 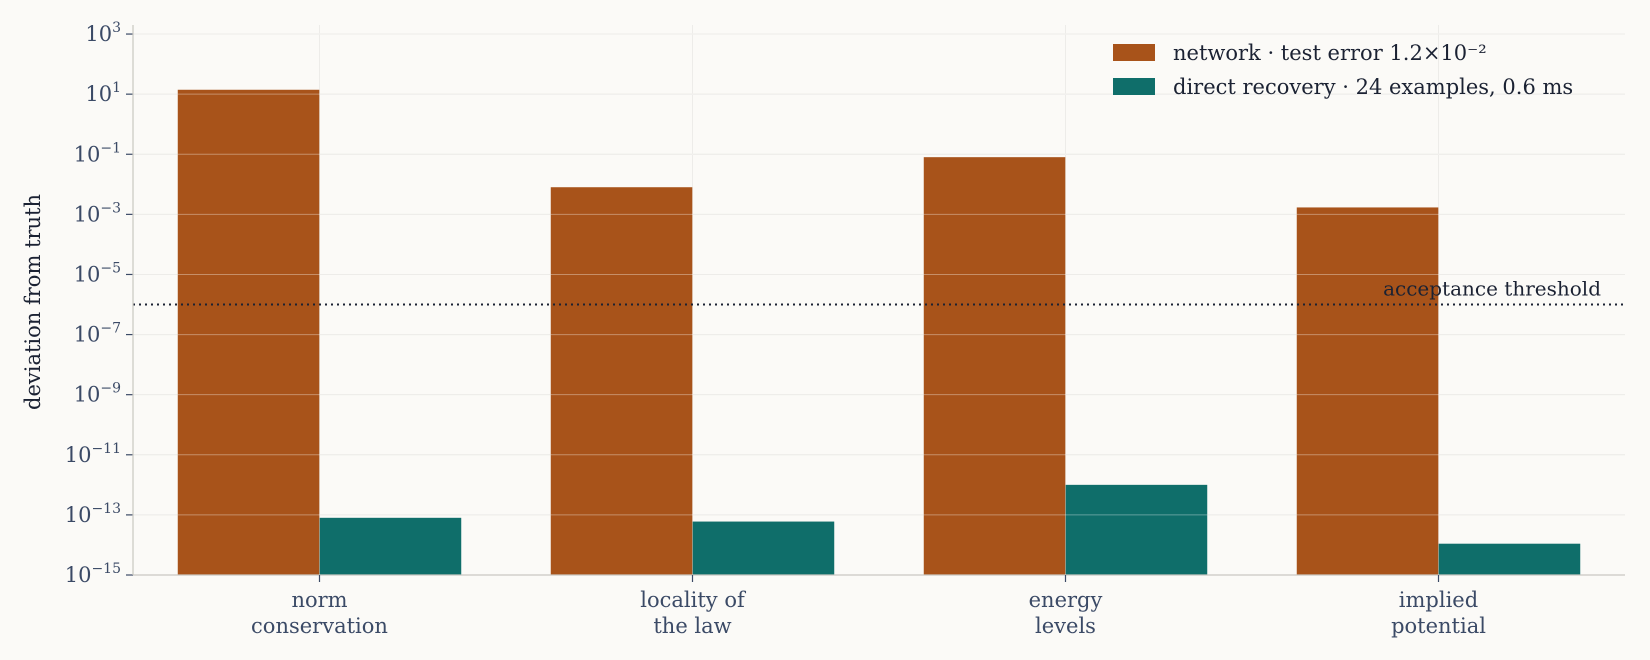 What do you see at coordinates (1492, 289) in the screenshot?
I see `threshold-label: acceptance threshold` at bounding box center [1492, 289].